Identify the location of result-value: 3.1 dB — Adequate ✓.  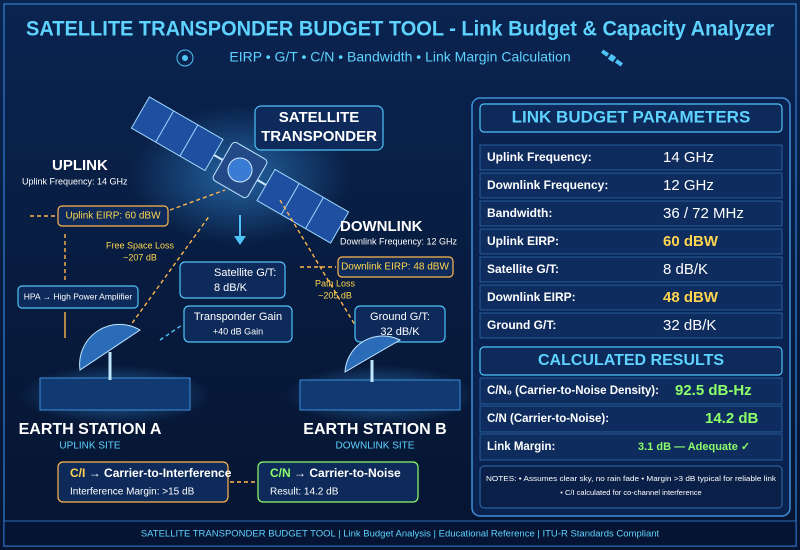
(694, 447).